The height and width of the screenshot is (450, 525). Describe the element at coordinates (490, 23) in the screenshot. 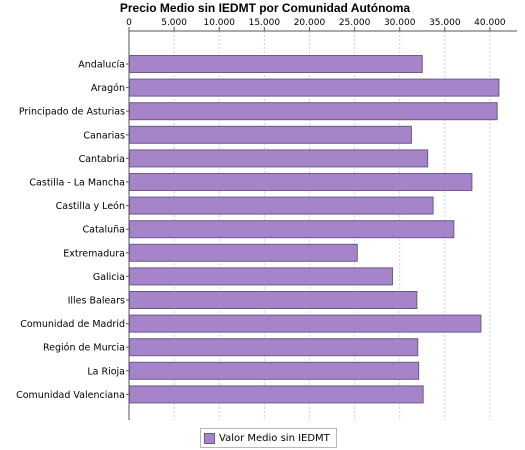

I see `x-tick-label: 40.000` at that location.